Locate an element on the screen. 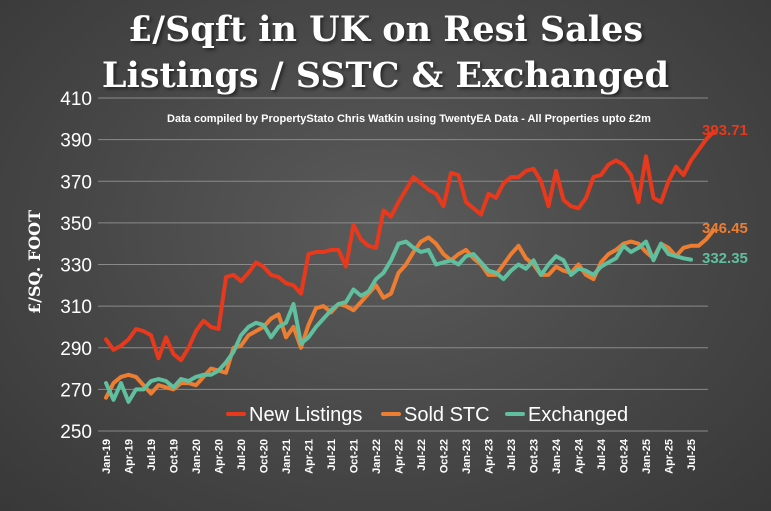  x-tick-label: Jan-23 is located at coordinates (467, 456).